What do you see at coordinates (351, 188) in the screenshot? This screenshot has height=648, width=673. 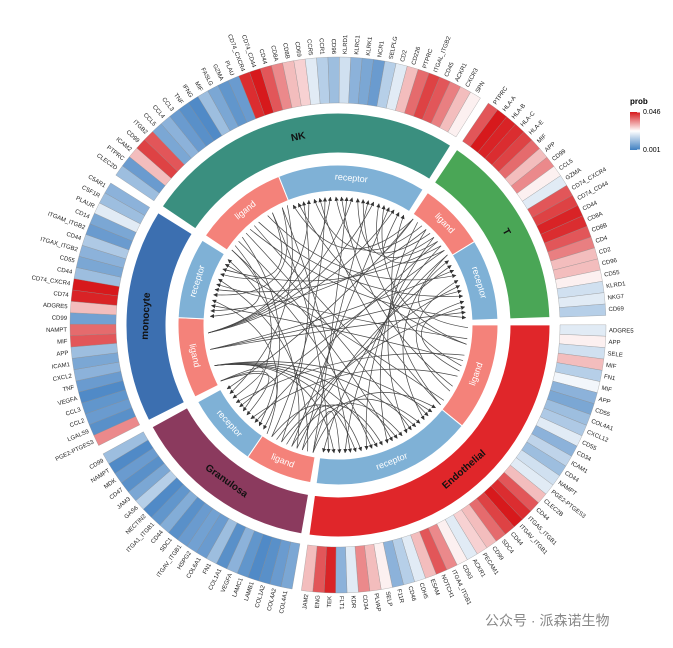 I see `role-segment` at bounding box center [351, 188].